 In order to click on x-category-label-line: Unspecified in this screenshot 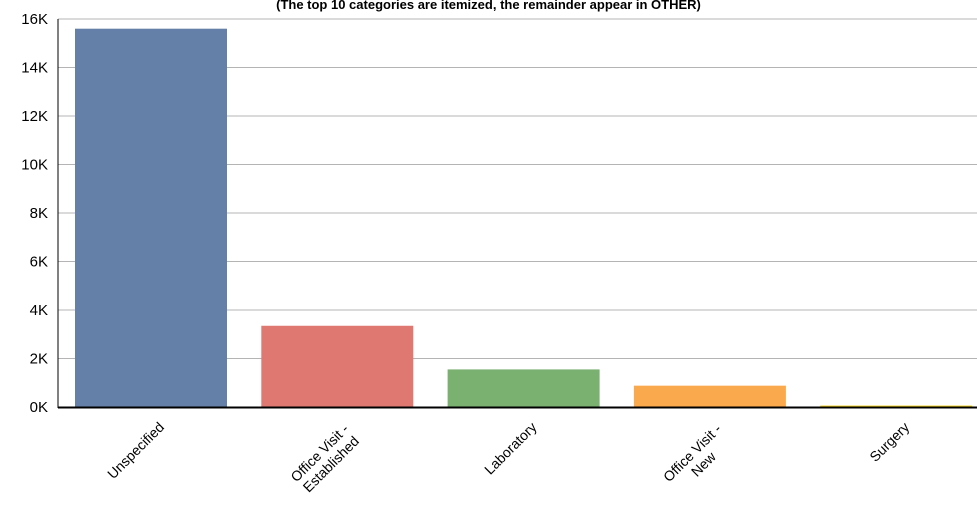, I will do `click(135, 450)`.